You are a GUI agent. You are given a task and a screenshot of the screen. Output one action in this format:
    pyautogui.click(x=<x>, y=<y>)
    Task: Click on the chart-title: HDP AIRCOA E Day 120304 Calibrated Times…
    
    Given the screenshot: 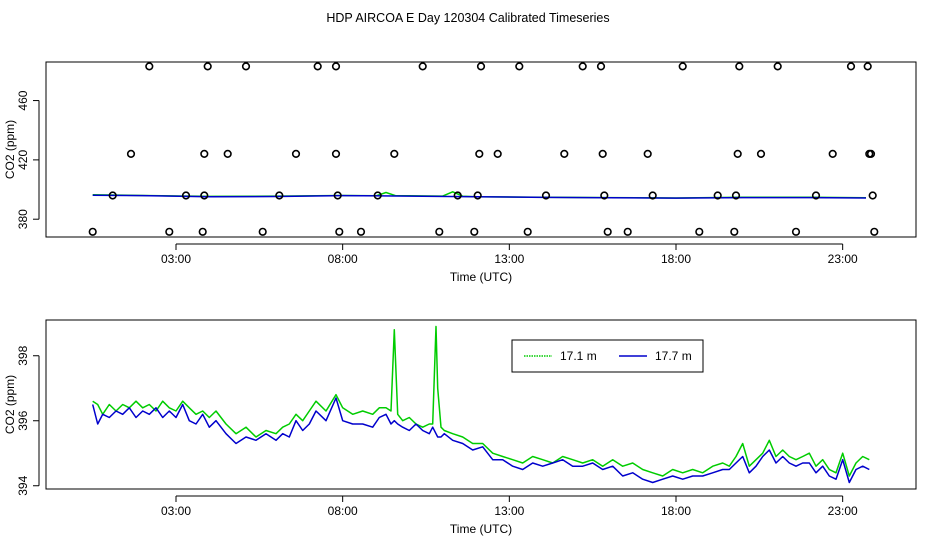 What is the action you would take?
    pyautogui.click(x=467, y=18)
    